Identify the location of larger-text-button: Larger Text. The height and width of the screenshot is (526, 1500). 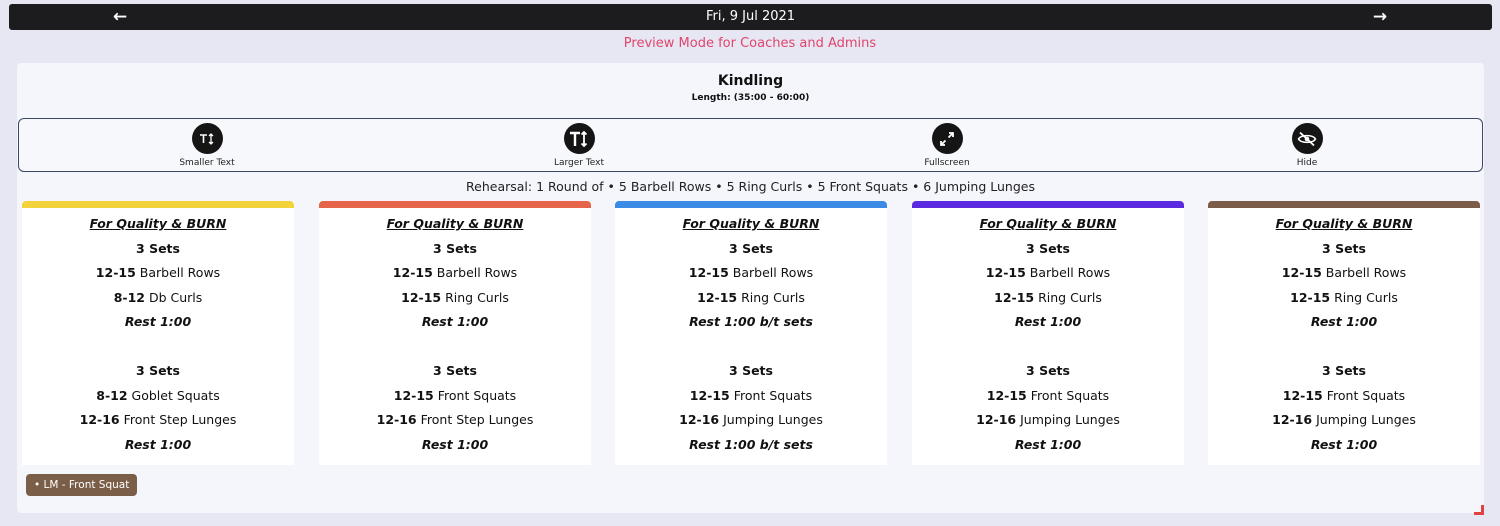
(579, 145).